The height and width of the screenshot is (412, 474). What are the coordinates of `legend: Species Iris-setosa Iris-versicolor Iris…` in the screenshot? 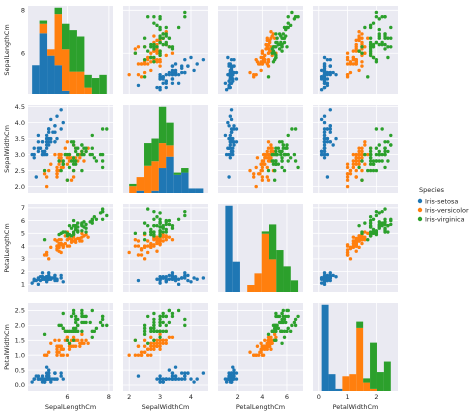 It's located at (443, 205).